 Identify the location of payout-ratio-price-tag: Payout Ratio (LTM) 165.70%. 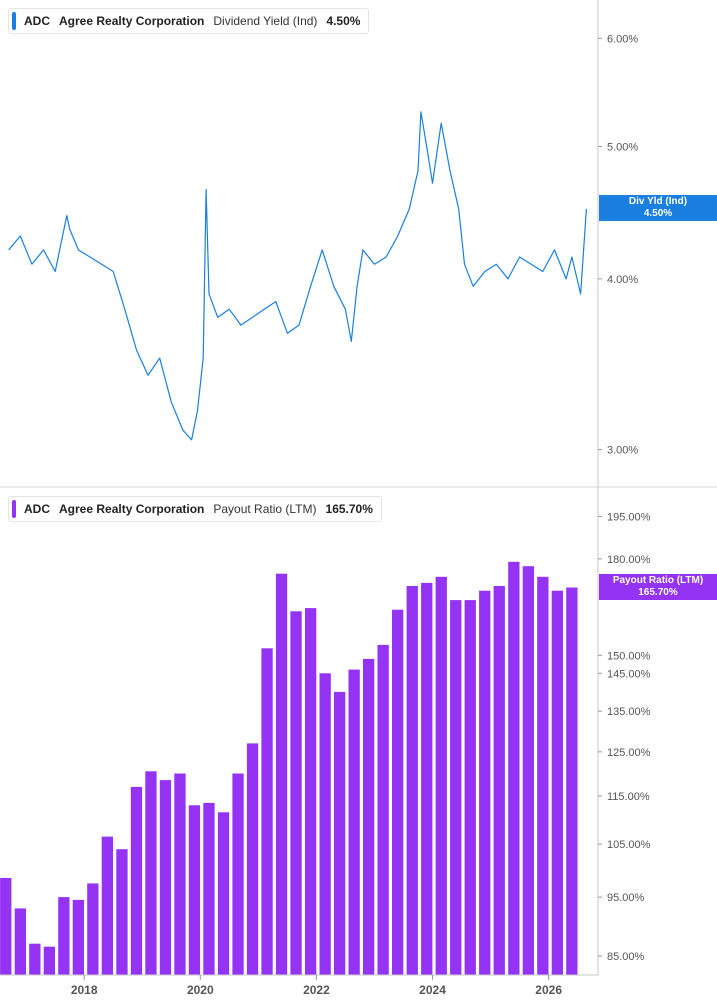
(658, 586).